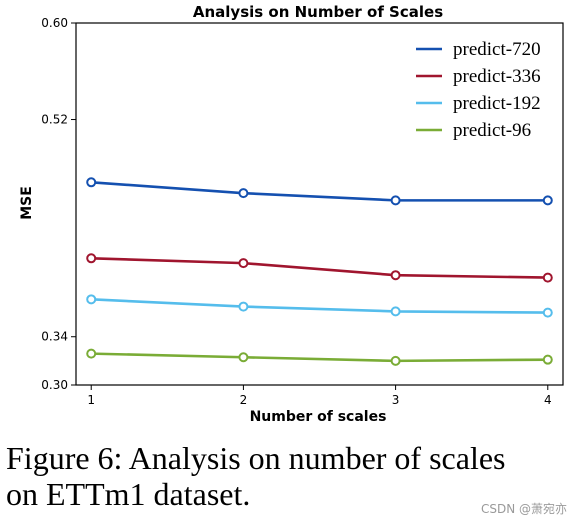  I want to click on y-tick-label: 0.30, so click(54, 385).